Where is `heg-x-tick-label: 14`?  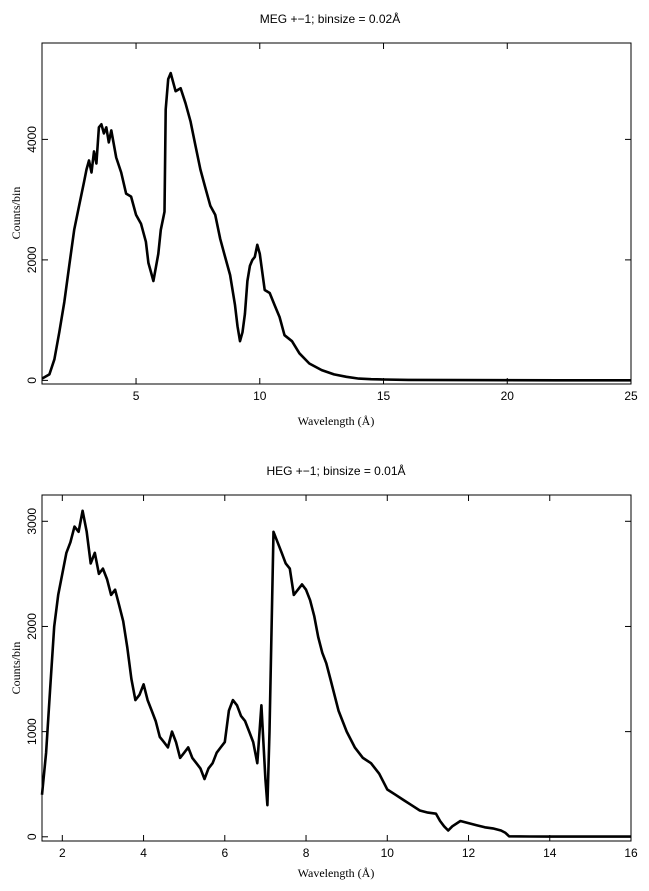
heg-x-tick-label: 14 is located at coordinates (550, 853).